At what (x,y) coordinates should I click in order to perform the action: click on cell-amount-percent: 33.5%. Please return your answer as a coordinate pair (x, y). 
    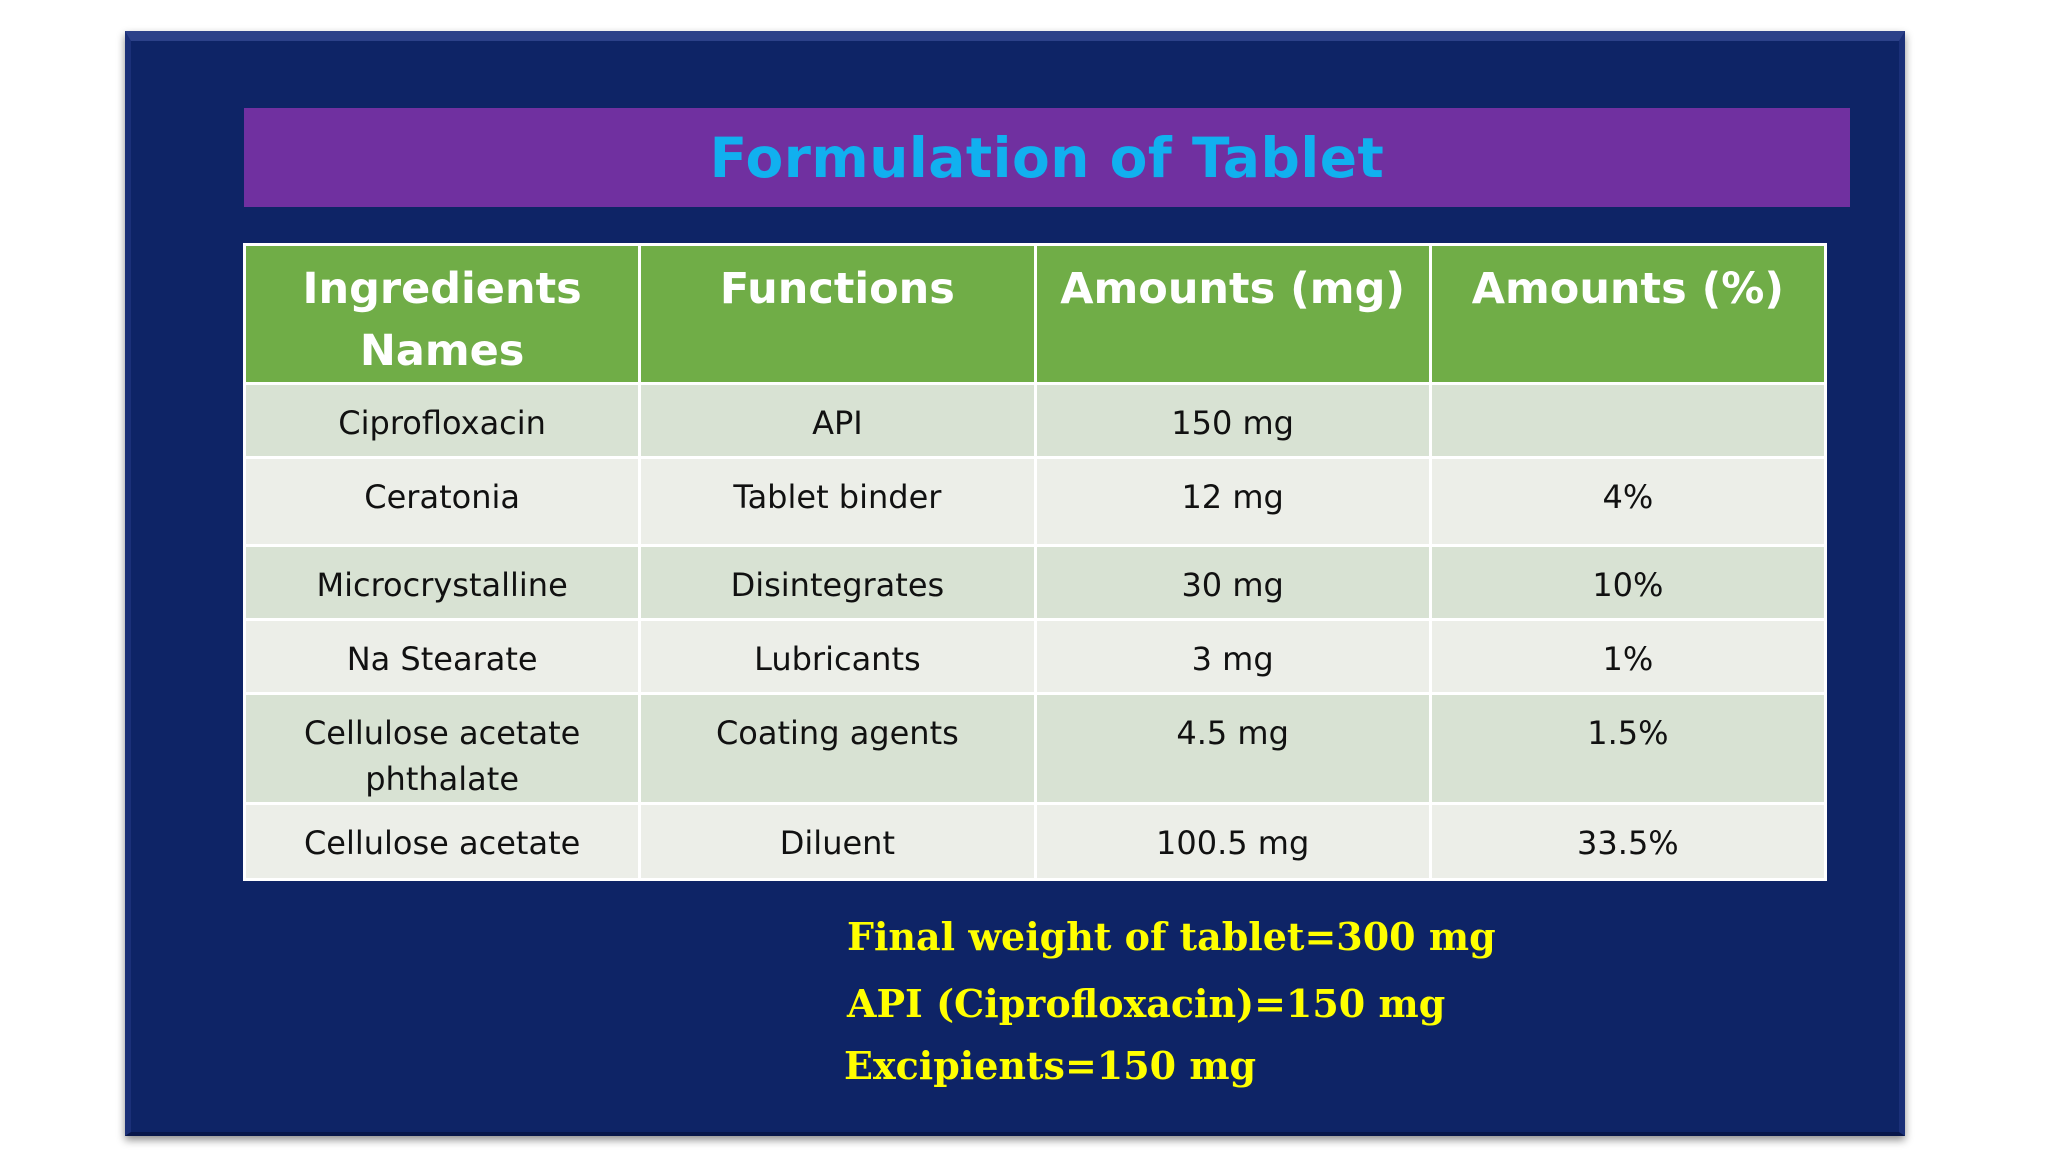
    Looking at the image, I should click on (1628, 841).